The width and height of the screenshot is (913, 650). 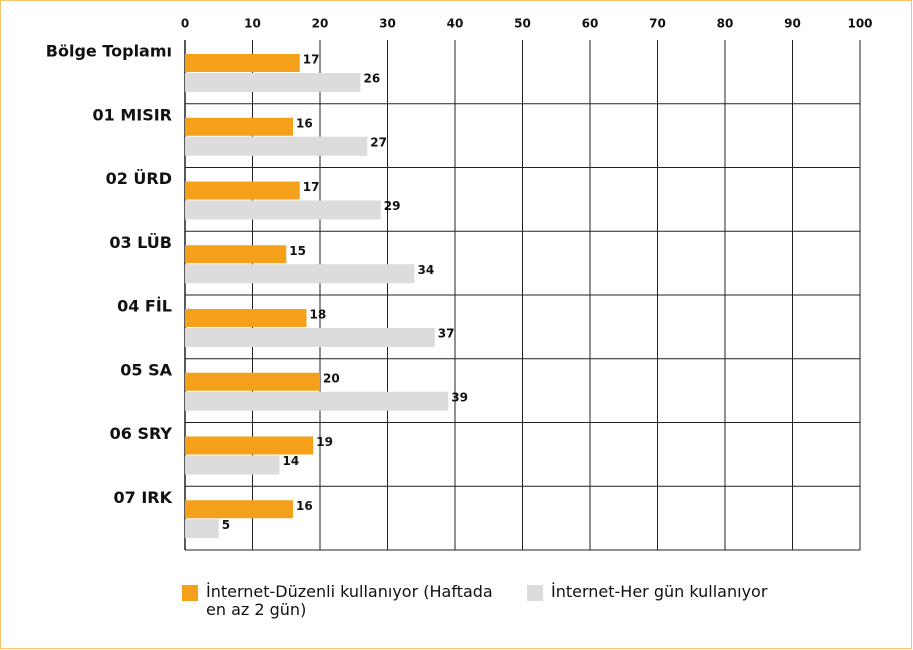 What do you see at coordinates (392, 206) in the screenshot?
I see `value-label: 29` at bounding box center [392, 206].